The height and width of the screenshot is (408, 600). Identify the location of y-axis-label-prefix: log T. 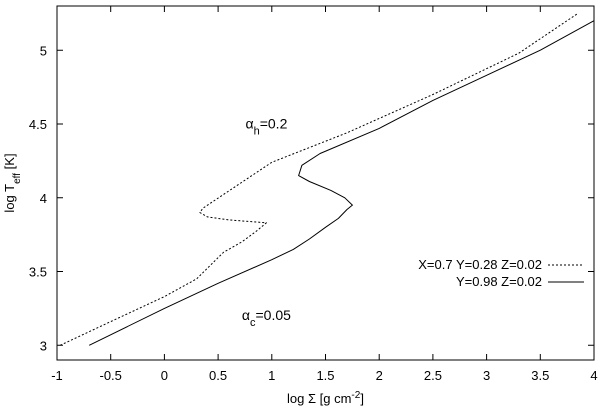
(9, 198).